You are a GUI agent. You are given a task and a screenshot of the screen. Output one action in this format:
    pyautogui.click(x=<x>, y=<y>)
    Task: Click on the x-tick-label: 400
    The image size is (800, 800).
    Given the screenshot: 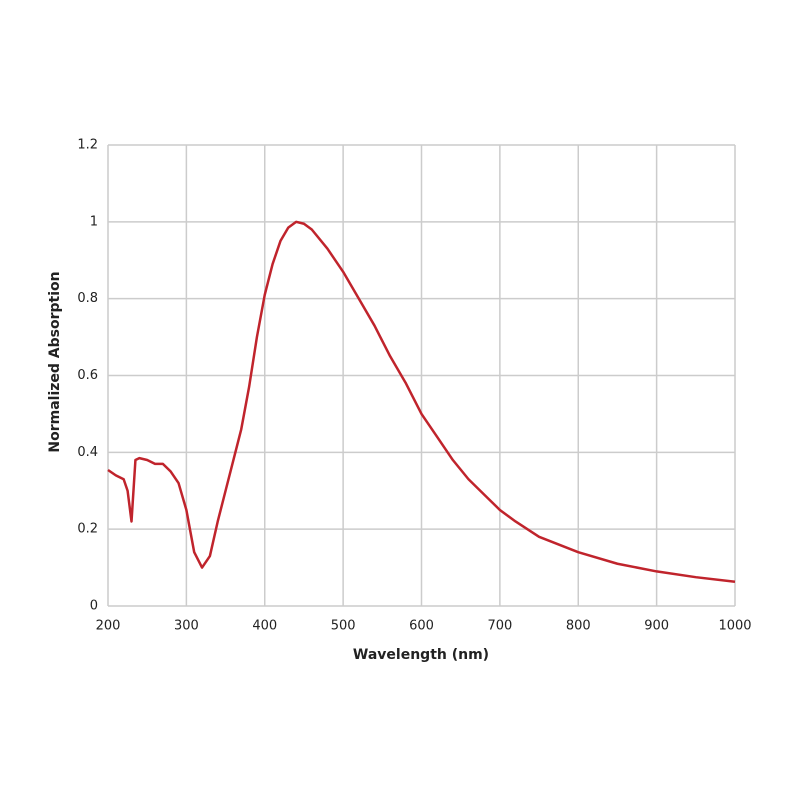 What is the action you would take?
    pyautogui.click(x=264, y=626)
    